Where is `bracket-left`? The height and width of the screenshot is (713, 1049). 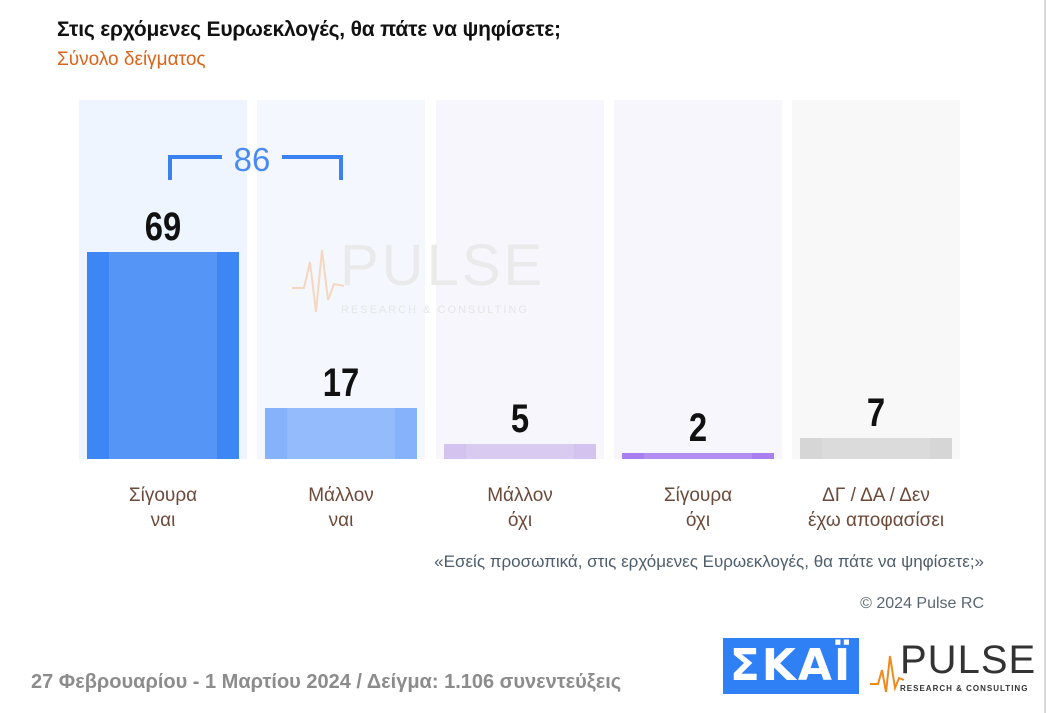 bracket-left is located at coordinates (195, 167).